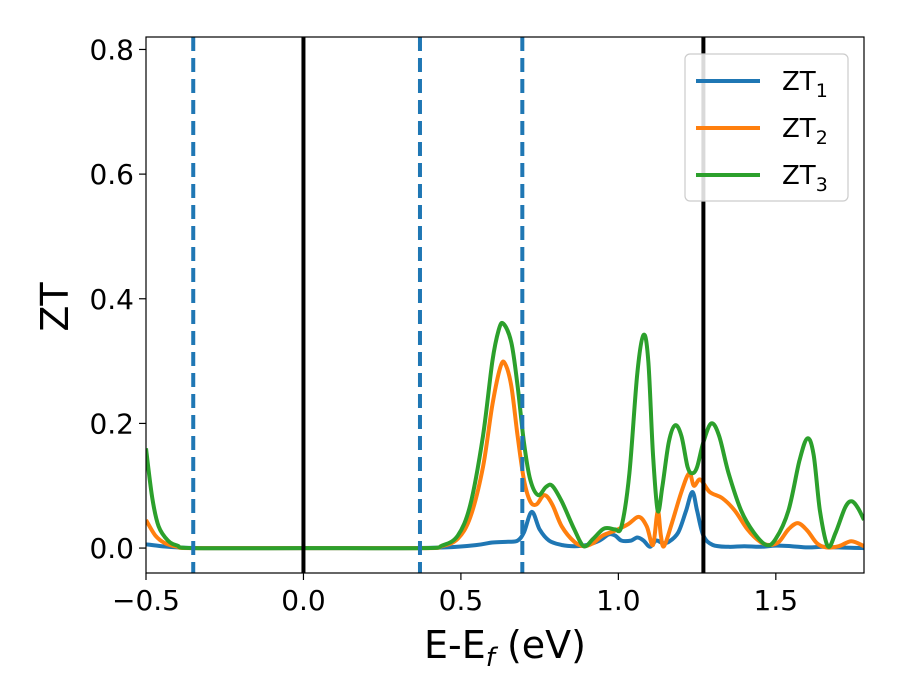  What do you see at coordinates (461, 600) in the screenshot?
I see `x-tick-label: 0.5` at bounding box center [461, 600].